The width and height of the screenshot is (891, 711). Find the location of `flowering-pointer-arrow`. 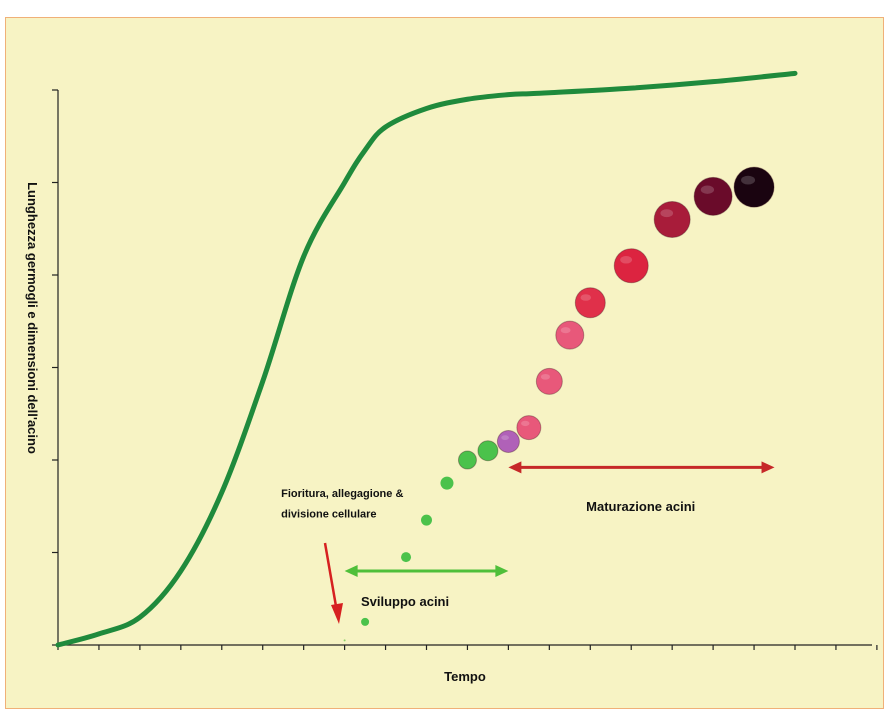

flowering-pointer-arrow is located at coordinates (333, 583).